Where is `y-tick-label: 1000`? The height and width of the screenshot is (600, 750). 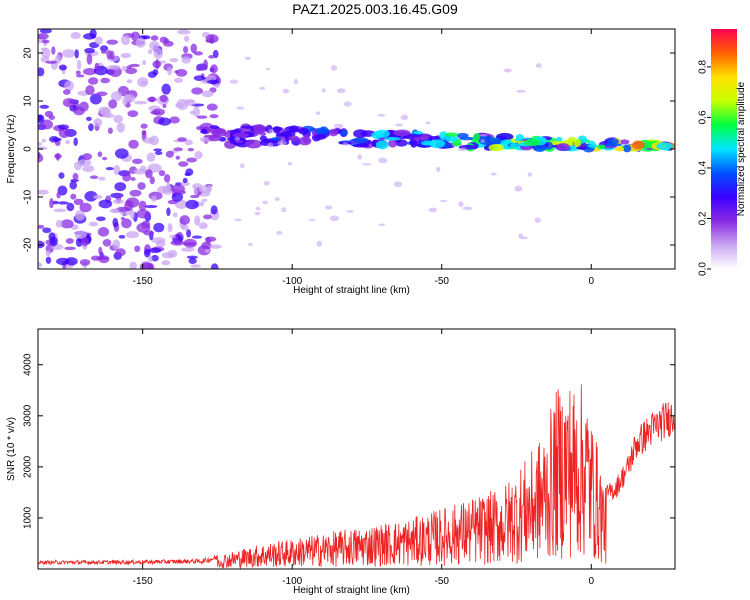
y-tick-label: 1000 is located at coordinates (28, 517).